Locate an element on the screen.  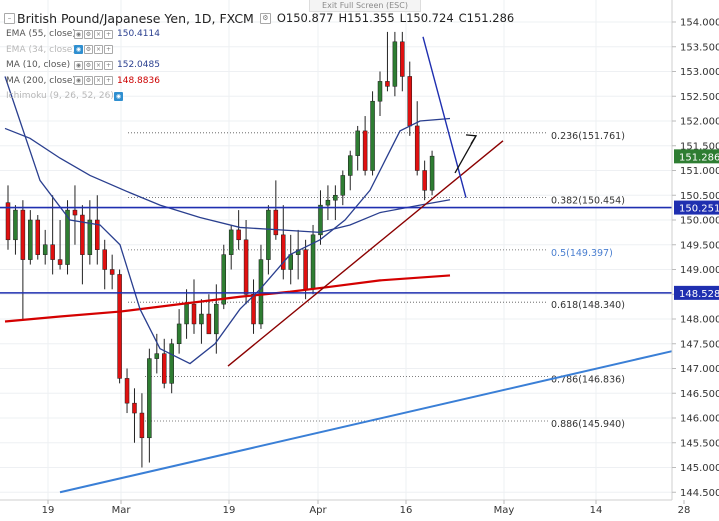
indicator-value: 152.0485 is located at coordinates (138, 65).